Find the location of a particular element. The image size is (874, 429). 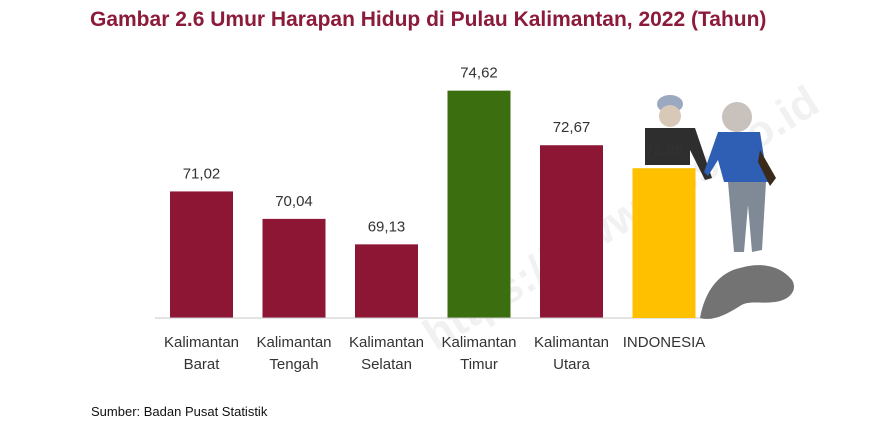

man-head is located at coordinates (670, 116).